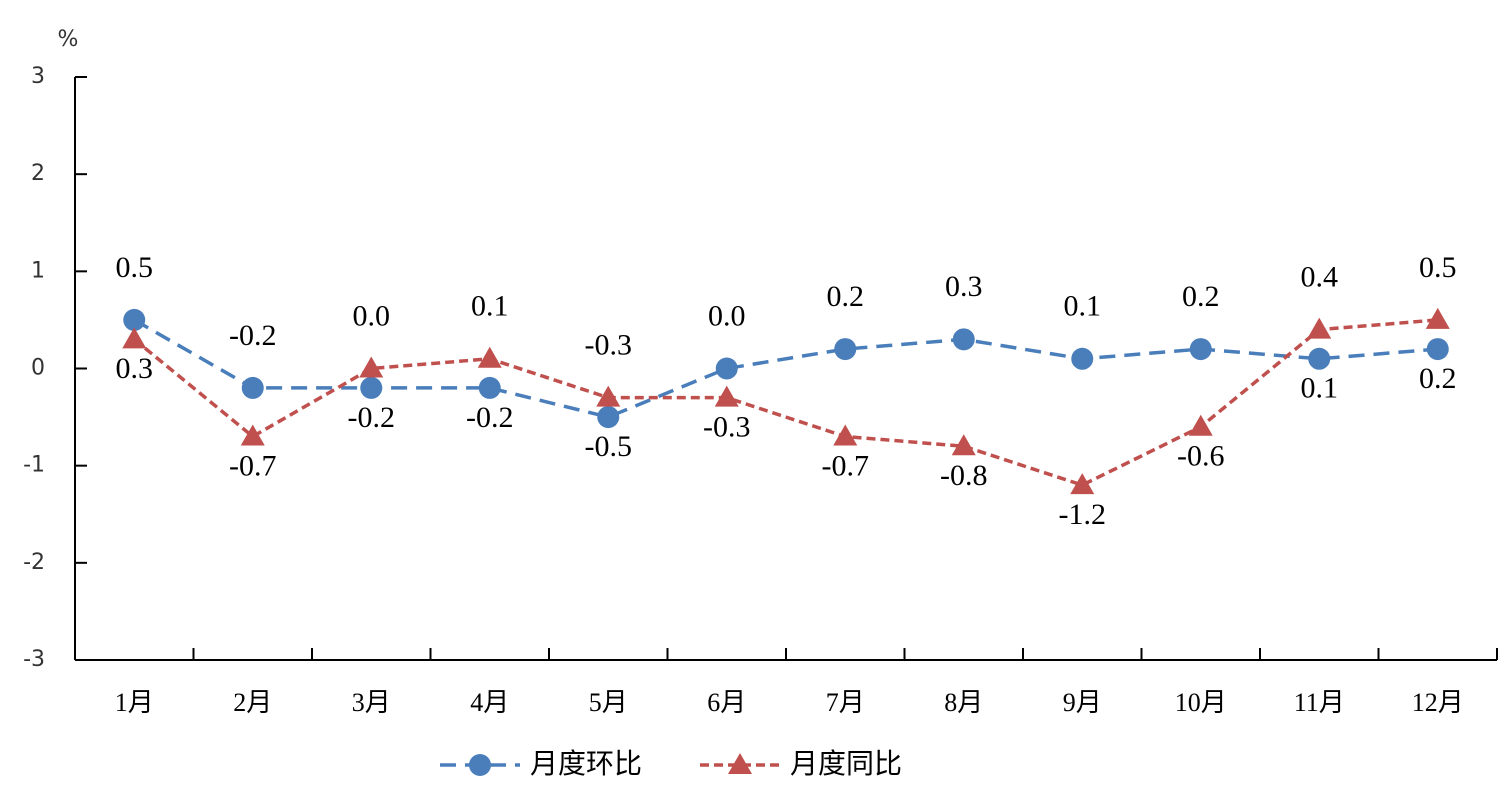 The width and height of the screenshot is (1505, 790). What do you see at coordinates (1201, 456) in the screenshot?
I see `value-label: -0.6` at bounding box center [1201, 456].